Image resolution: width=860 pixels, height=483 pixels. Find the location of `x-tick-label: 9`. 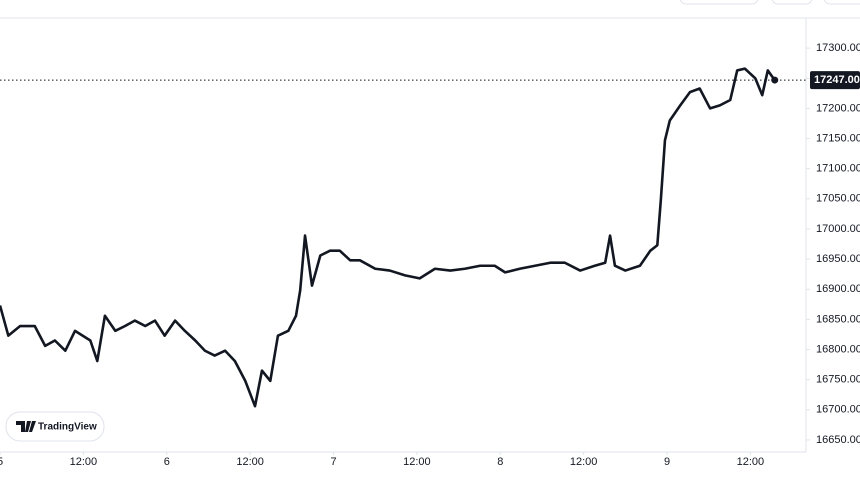

x-tick-label: 9 is located at coordinates (667, 462).